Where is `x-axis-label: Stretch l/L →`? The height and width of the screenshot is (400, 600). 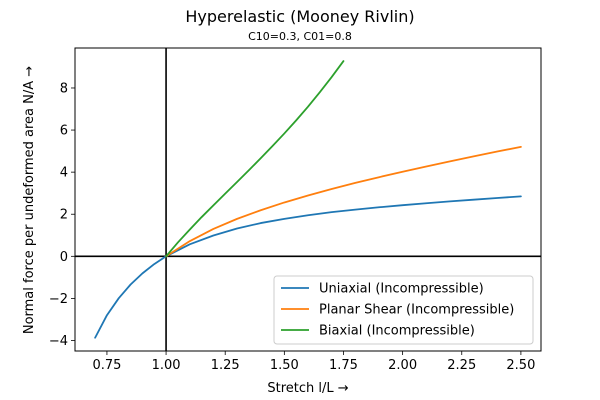 x-axis-label: Stretch l/L → is located at coordinates (307, 388).